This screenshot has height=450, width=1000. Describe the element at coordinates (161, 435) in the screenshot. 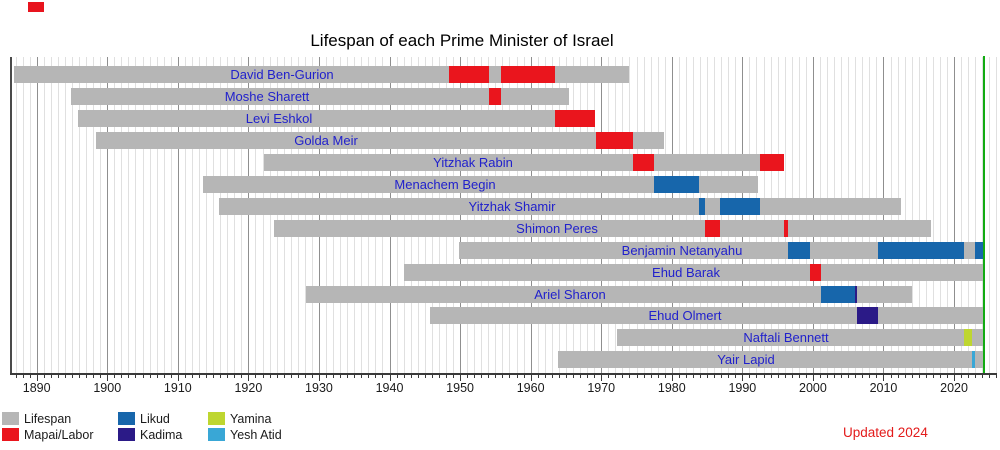

I see `legend-label: Kadima` at that location.